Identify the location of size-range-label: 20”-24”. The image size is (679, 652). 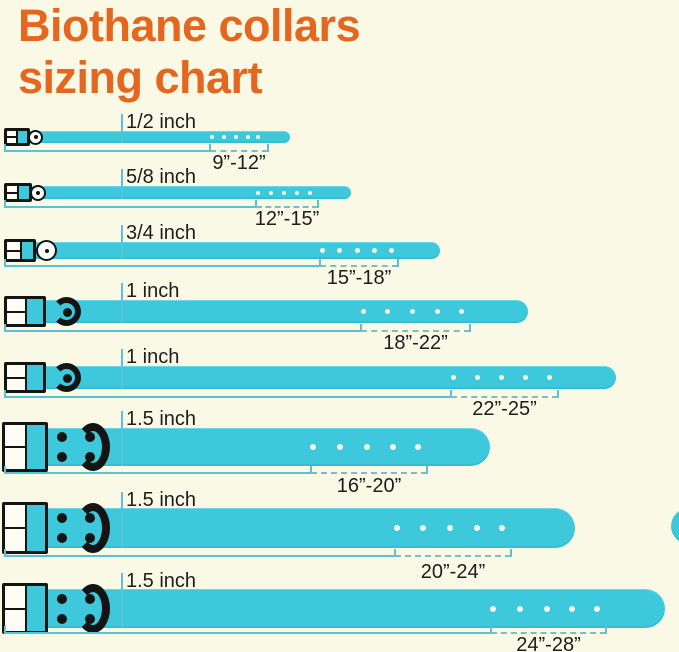
(453, 572).